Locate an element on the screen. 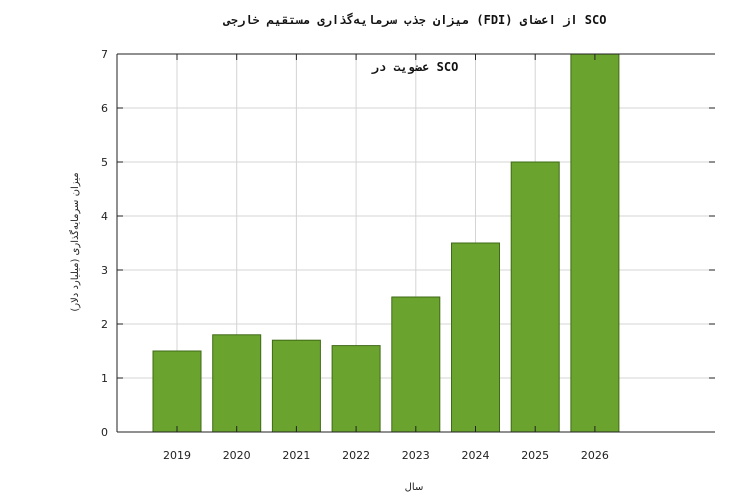  legend-label: SCO عضویت در is located at coordinates (415, 67).